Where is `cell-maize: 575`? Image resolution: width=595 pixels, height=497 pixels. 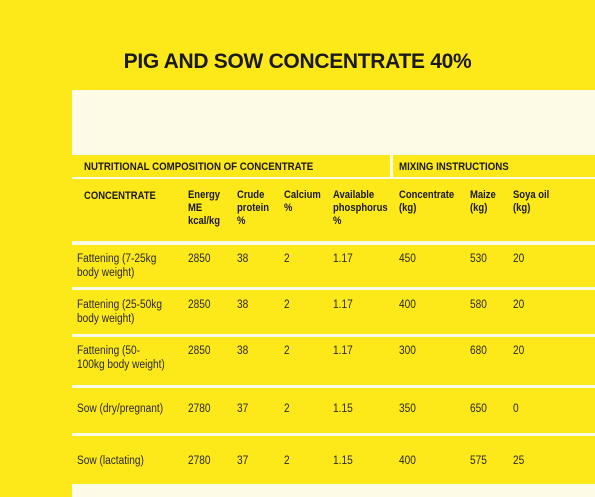 cell-maize: 575 is located at coordinates (478, 461).